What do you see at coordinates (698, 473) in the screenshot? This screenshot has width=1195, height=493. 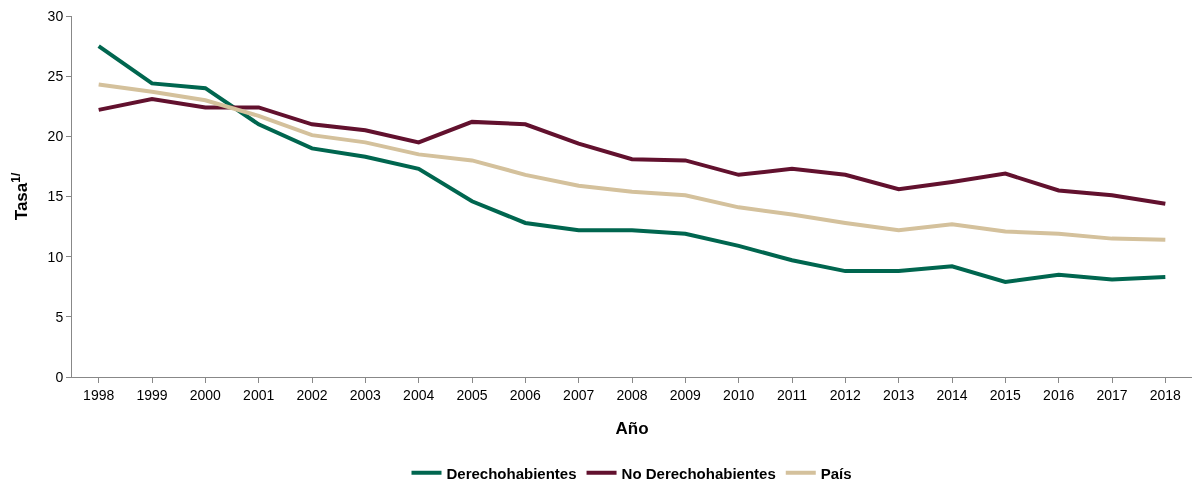 I see `legend-label: No Derechohabientes` at bounding box center [698, 473].